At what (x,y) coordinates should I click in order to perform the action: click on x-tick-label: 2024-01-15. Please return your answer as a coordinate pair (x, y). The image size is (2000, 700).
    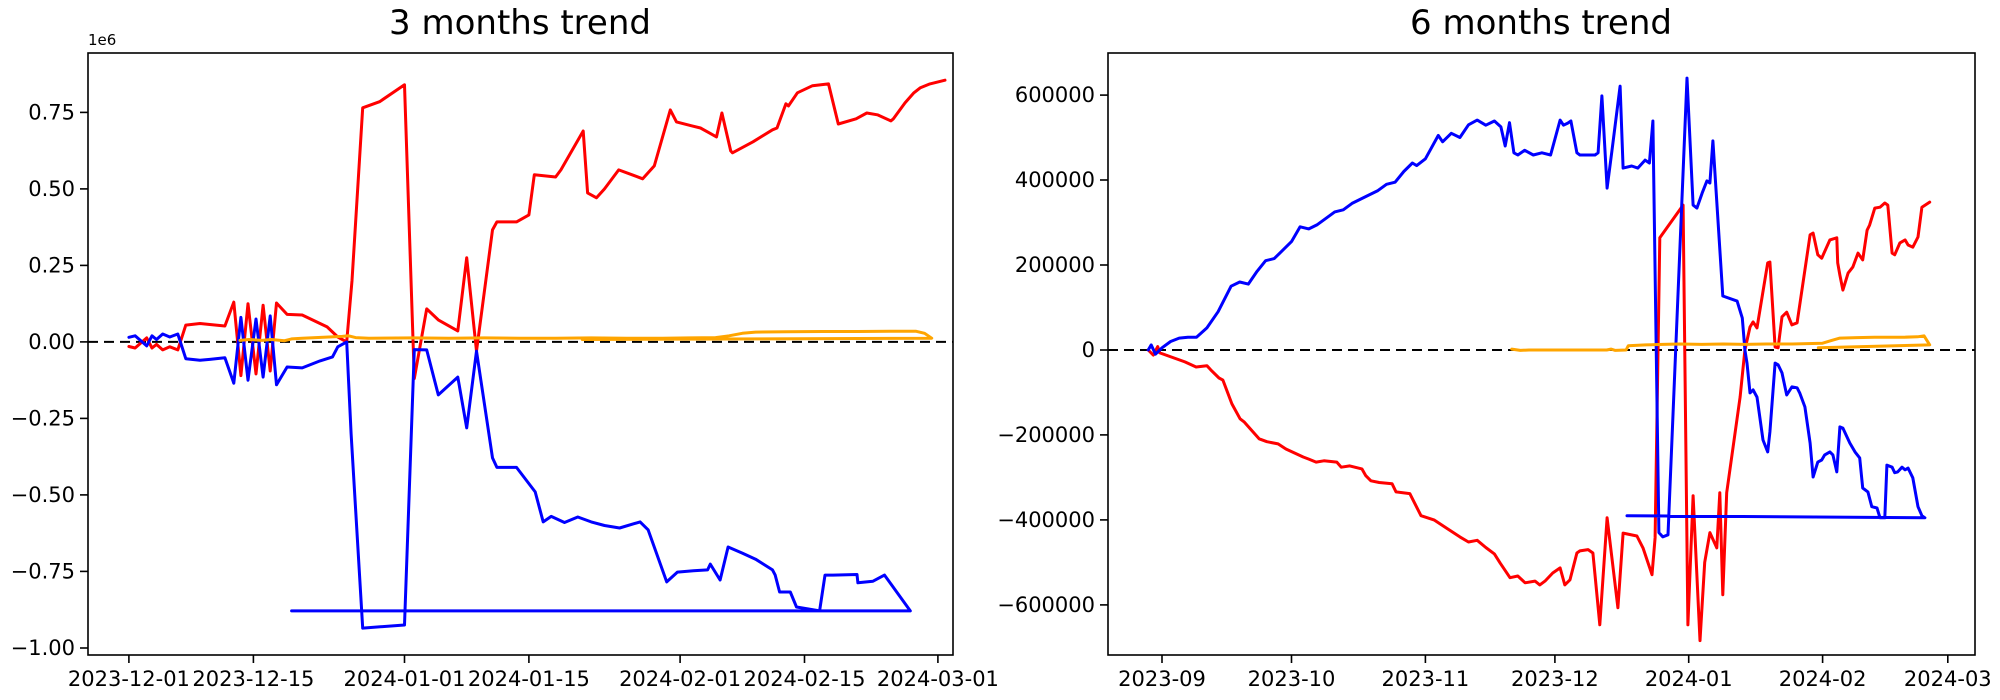
    Looking at the image, I should click on (529, 679).